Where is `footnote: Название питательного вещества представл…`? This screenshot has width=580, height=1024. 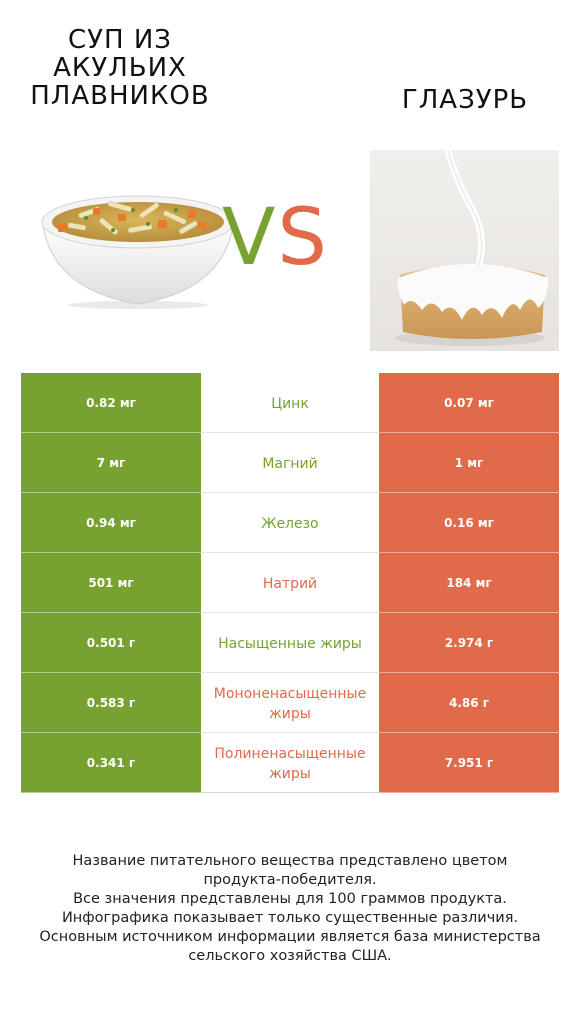 footnote: Название питательного вещества представл… is located at coordinates (290, 909).